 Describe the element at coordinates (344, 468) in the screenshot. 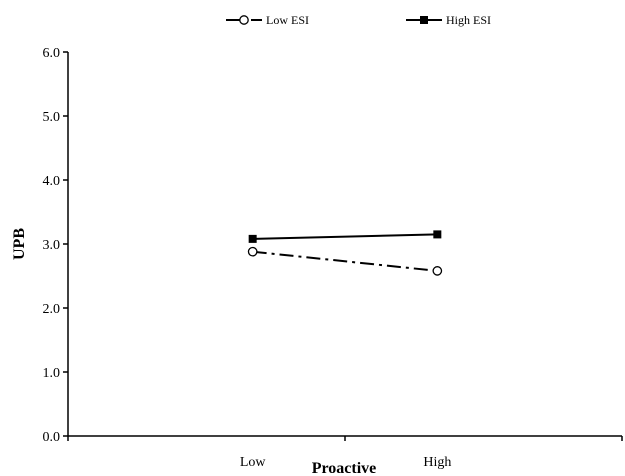

I see `x-axis-title: Proactive` at that location.